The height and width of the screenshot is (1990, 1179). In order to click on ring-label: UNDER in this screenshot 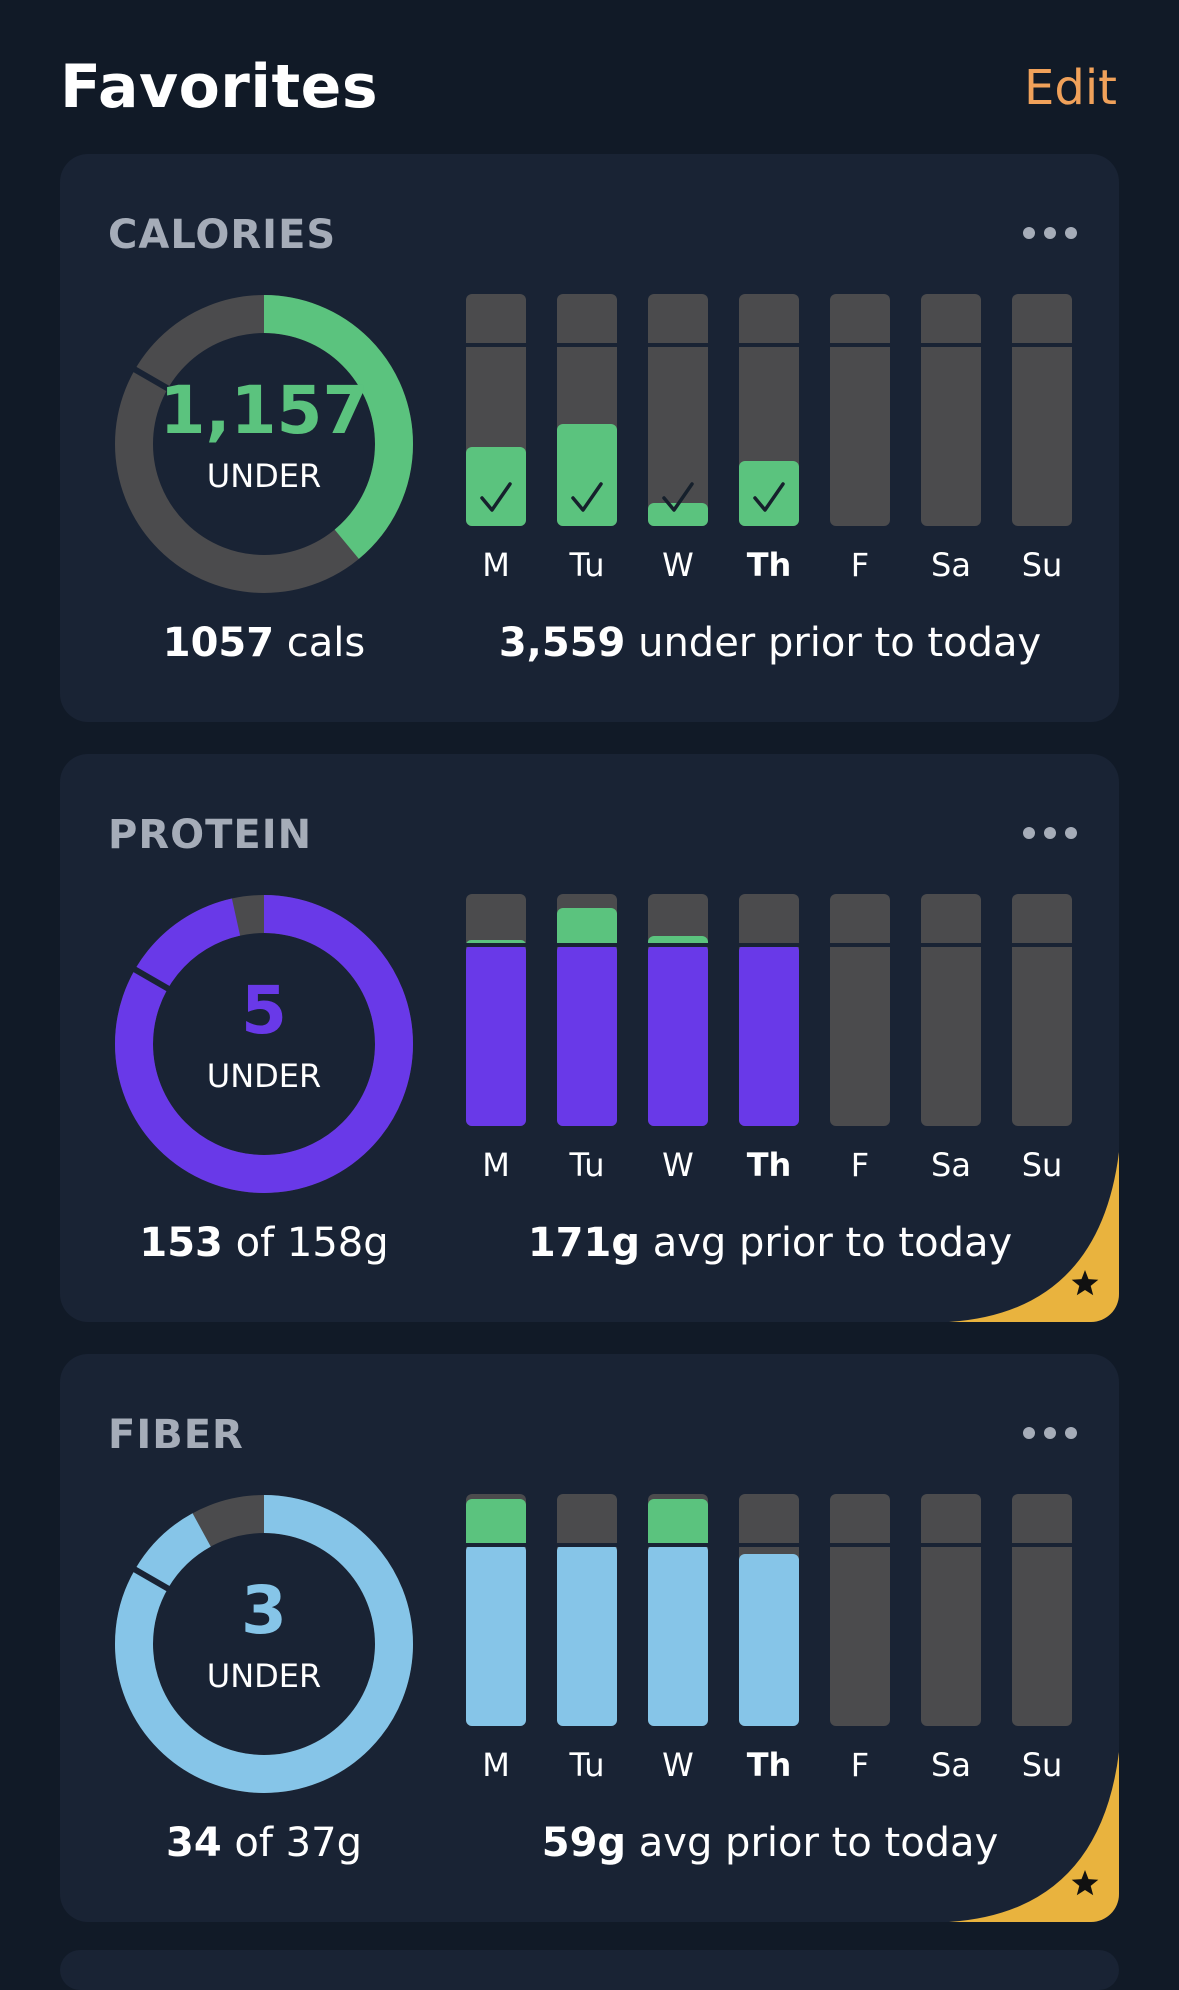, I will do `click(264, 1676)`.